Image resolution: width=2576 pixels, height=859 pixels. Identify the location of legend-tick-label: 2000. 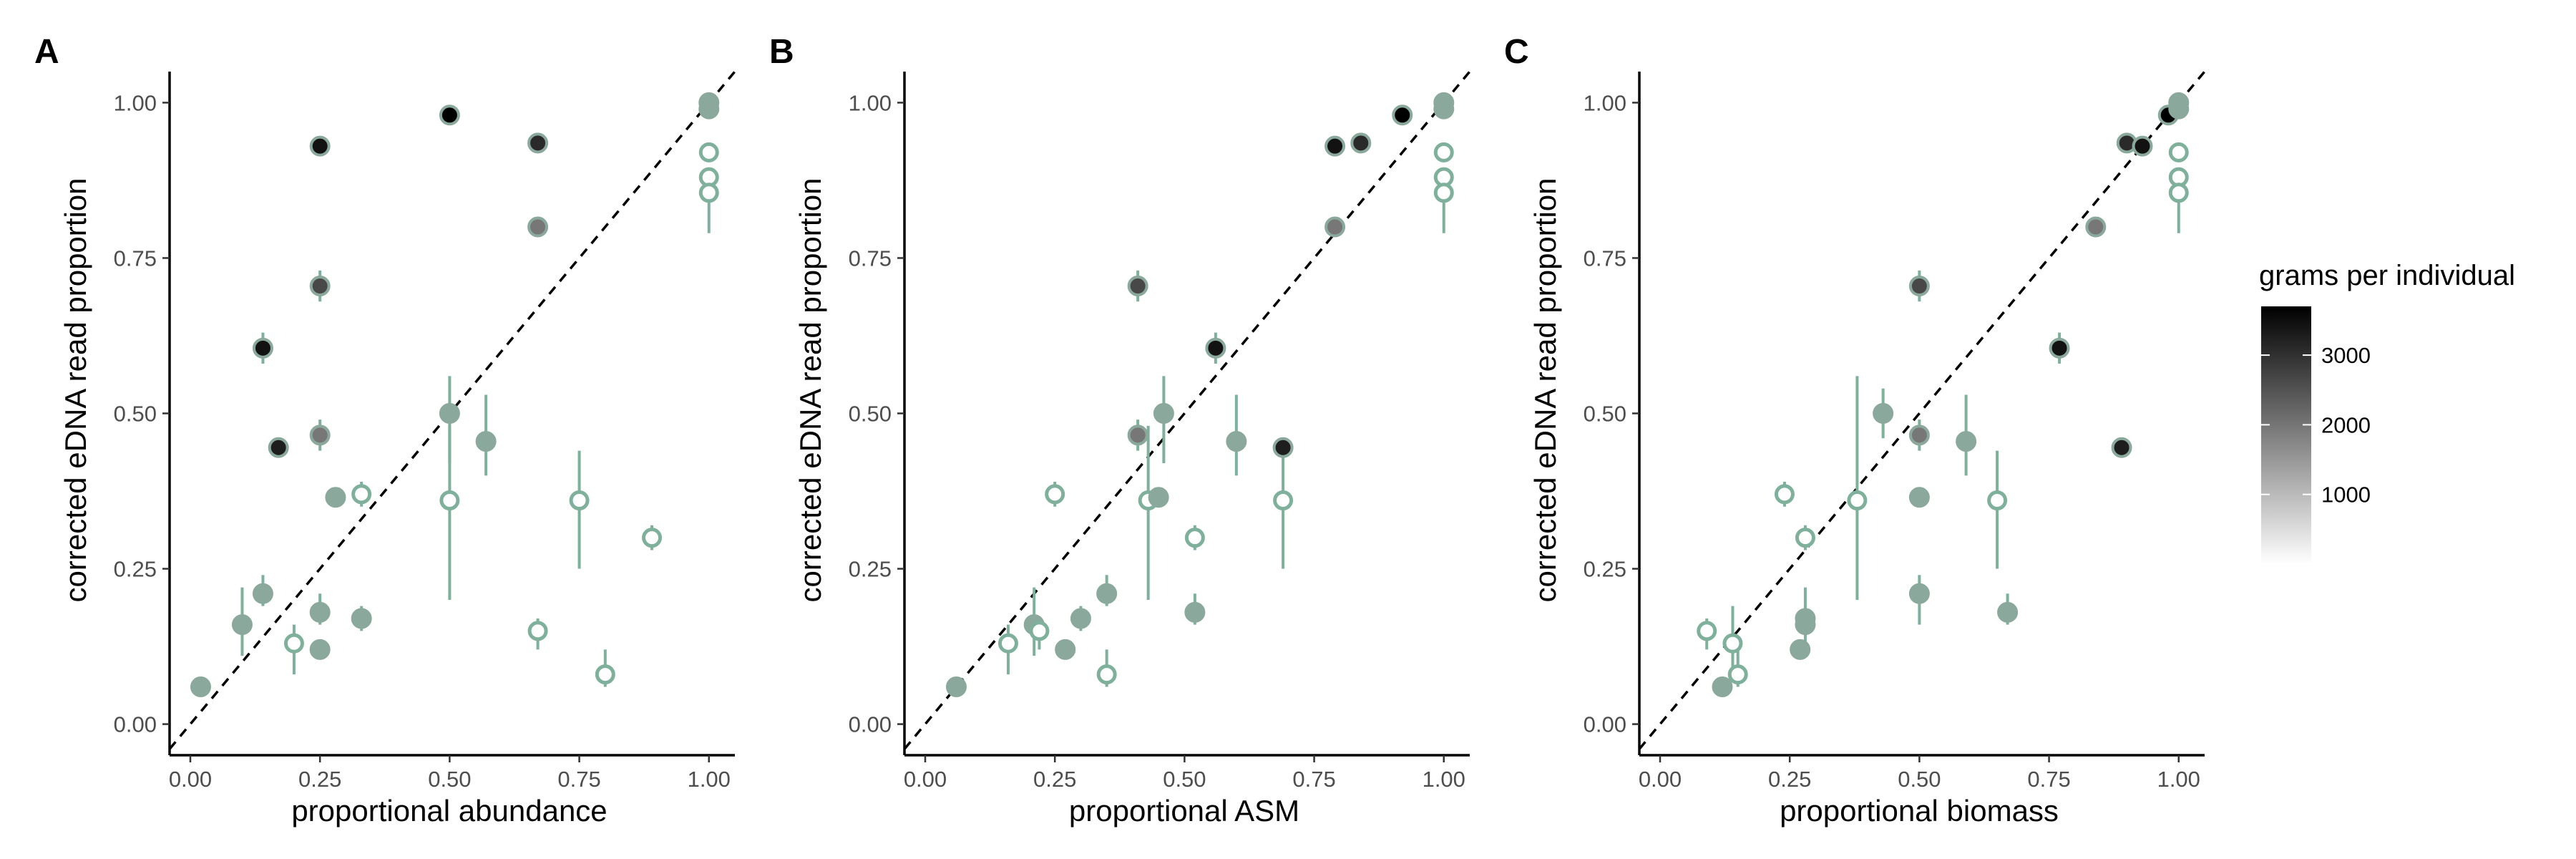
(2346, 424).